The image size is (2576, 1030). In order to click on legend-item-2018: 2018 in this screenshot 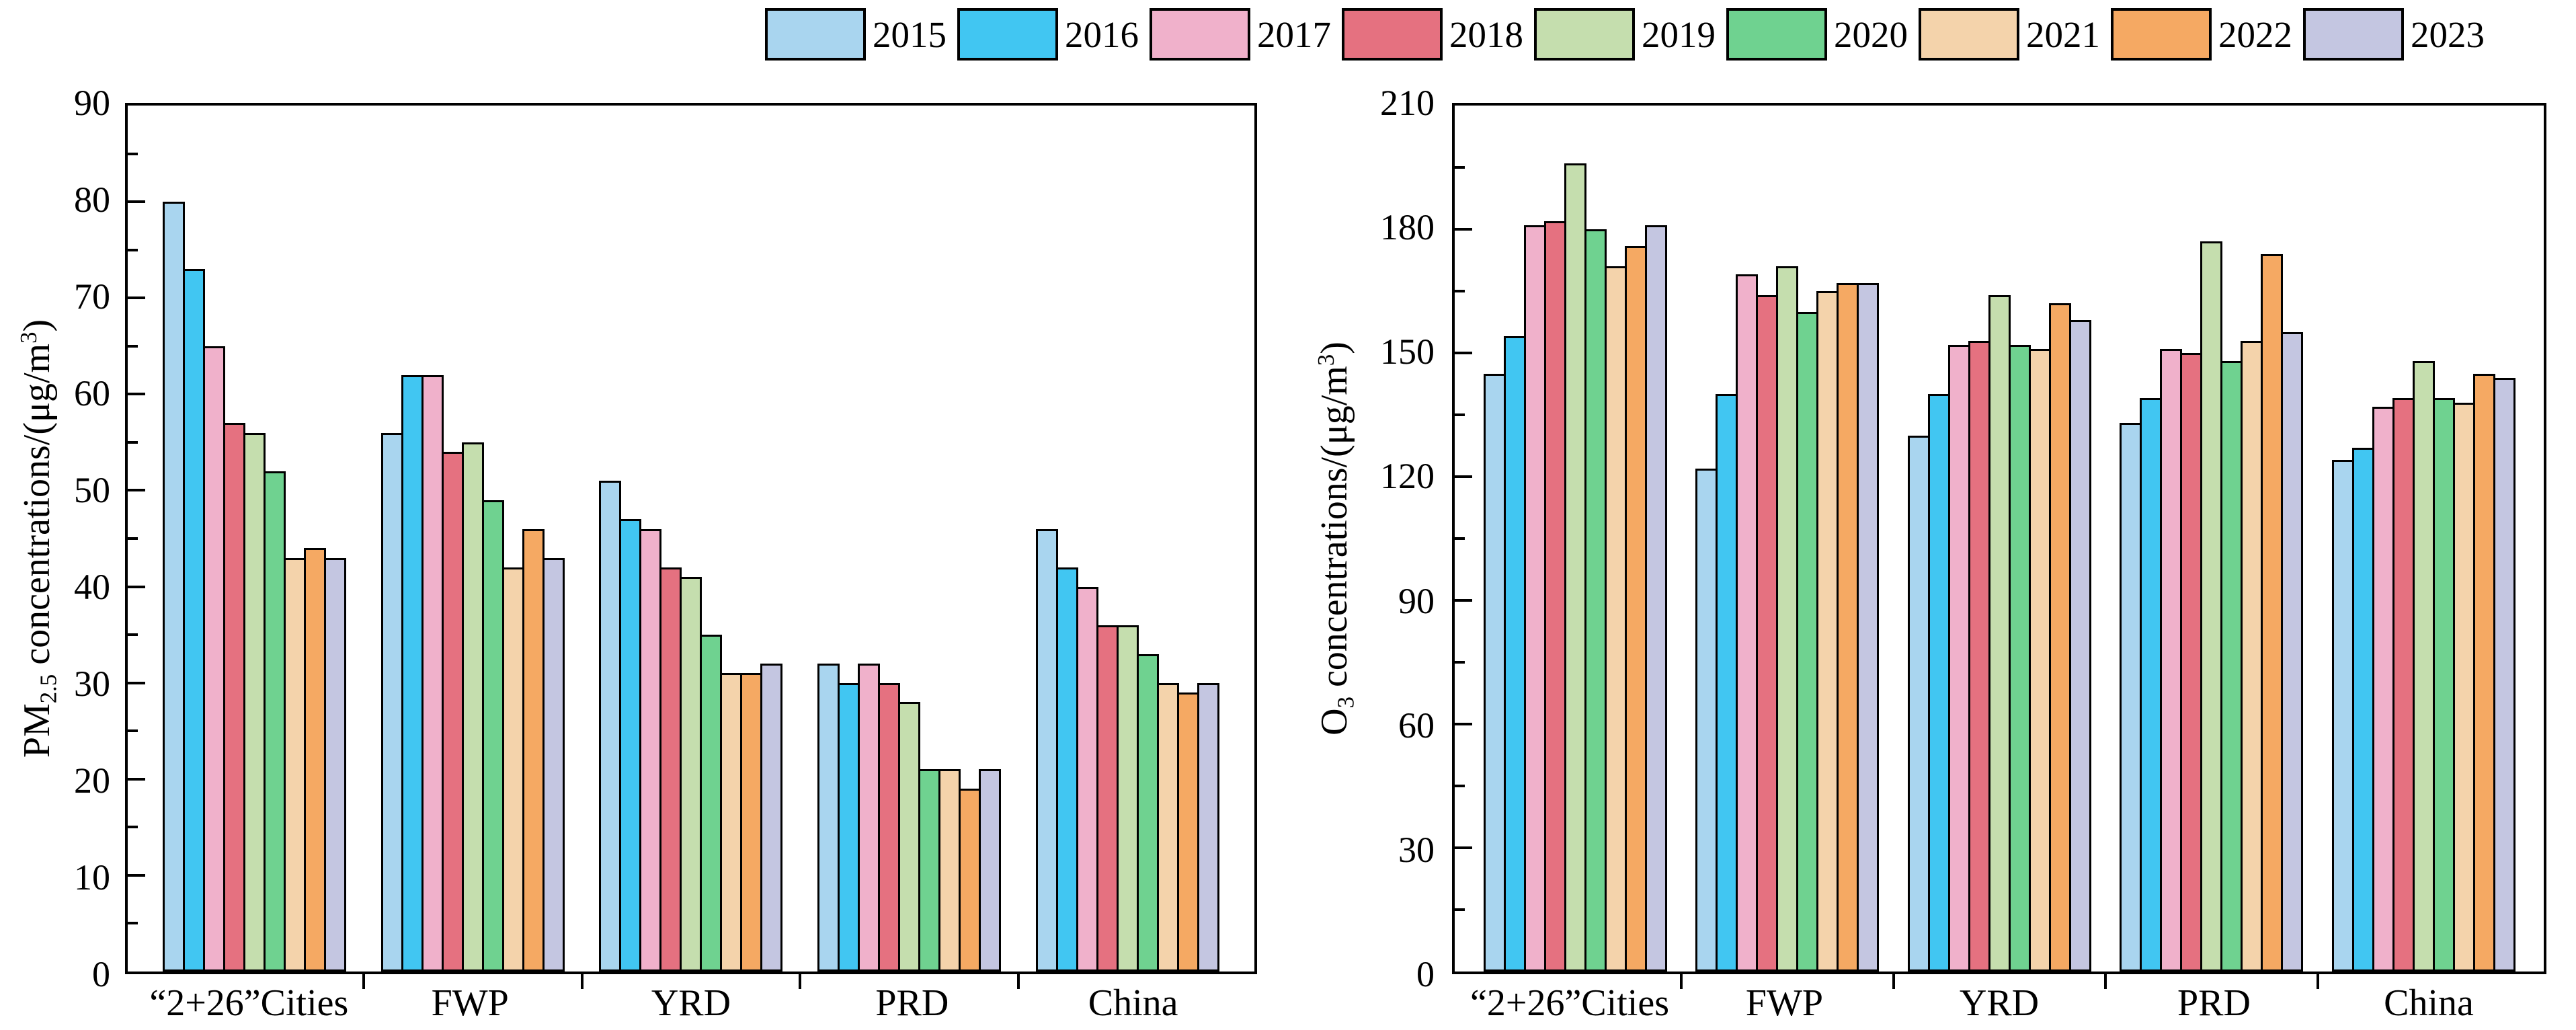, I will do `click(1432, 34)`.